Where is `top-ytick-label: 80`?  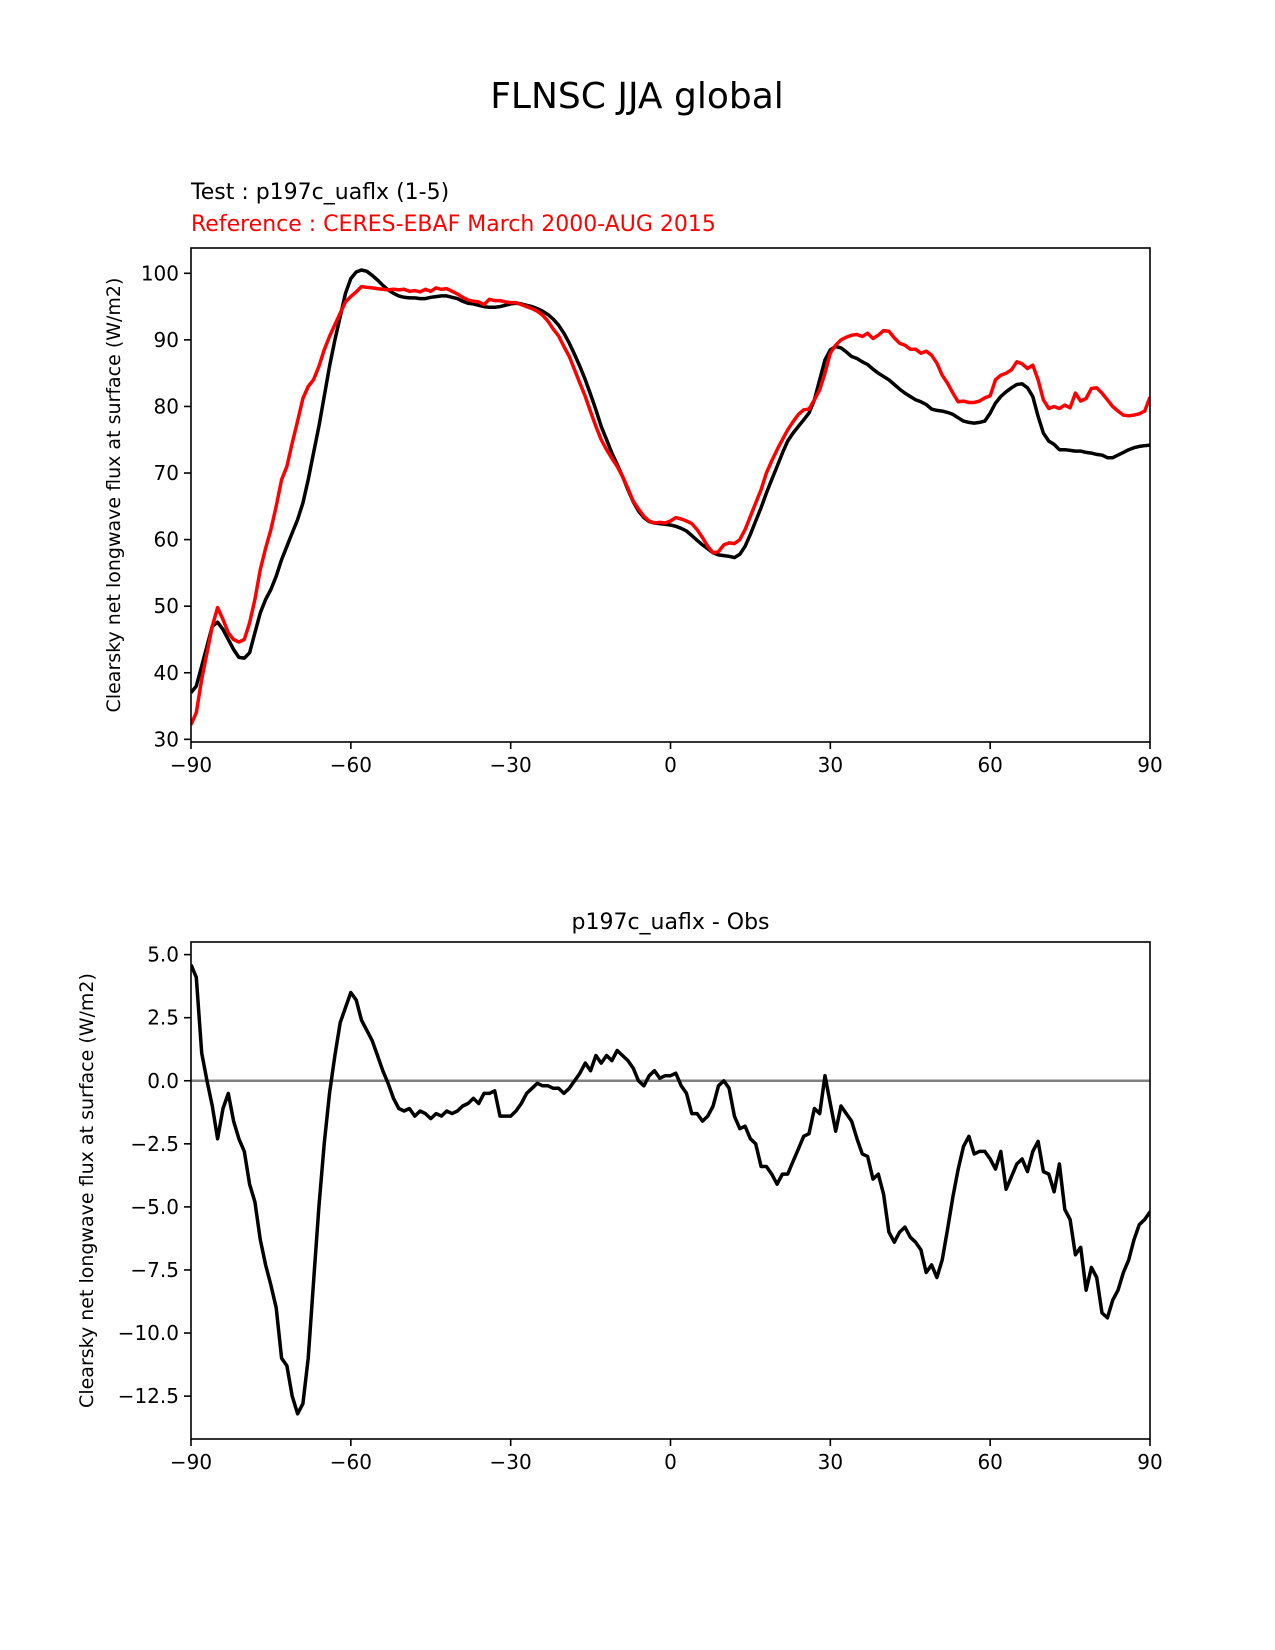 top-ytick-label: 80 is located at coordinates (166, 406).